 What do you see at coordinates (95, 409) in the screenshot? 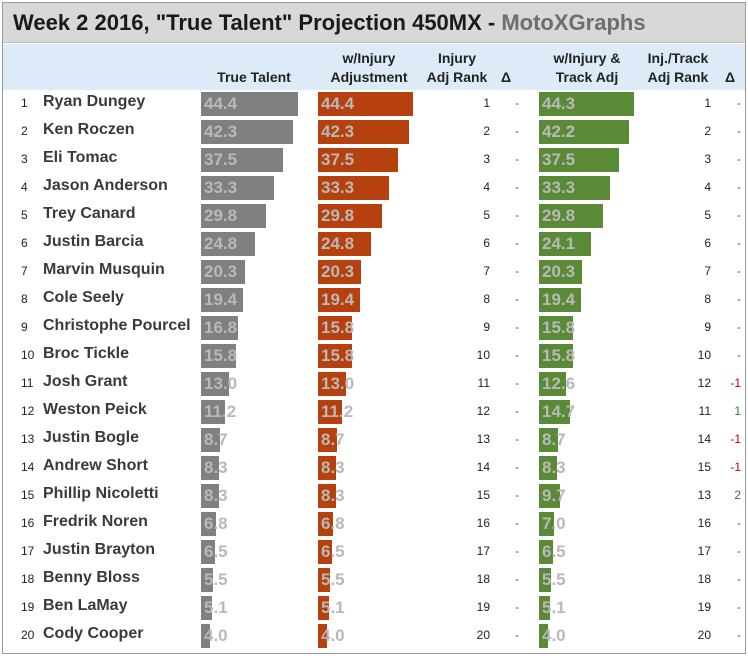
I see `rider-name: Weston Peick` at bounding box center [95, 409].